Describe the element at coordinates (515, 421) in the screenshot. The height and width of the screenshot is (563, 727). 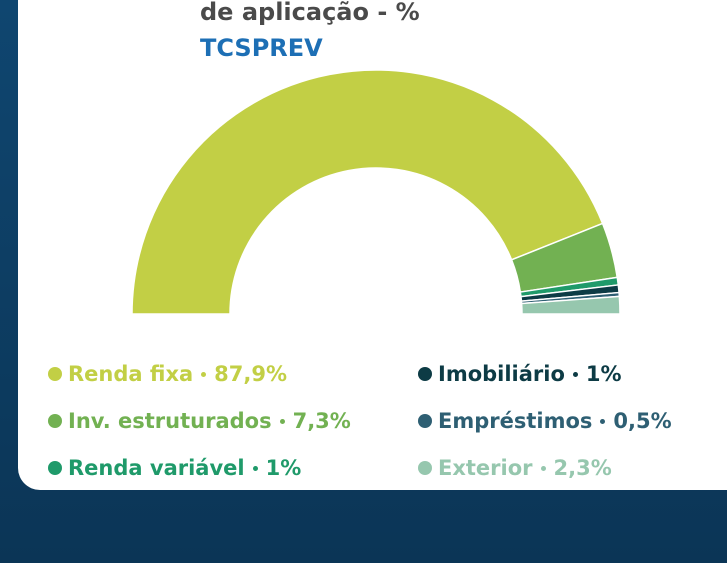
I see `legend-label: Empréstimos` at that location.